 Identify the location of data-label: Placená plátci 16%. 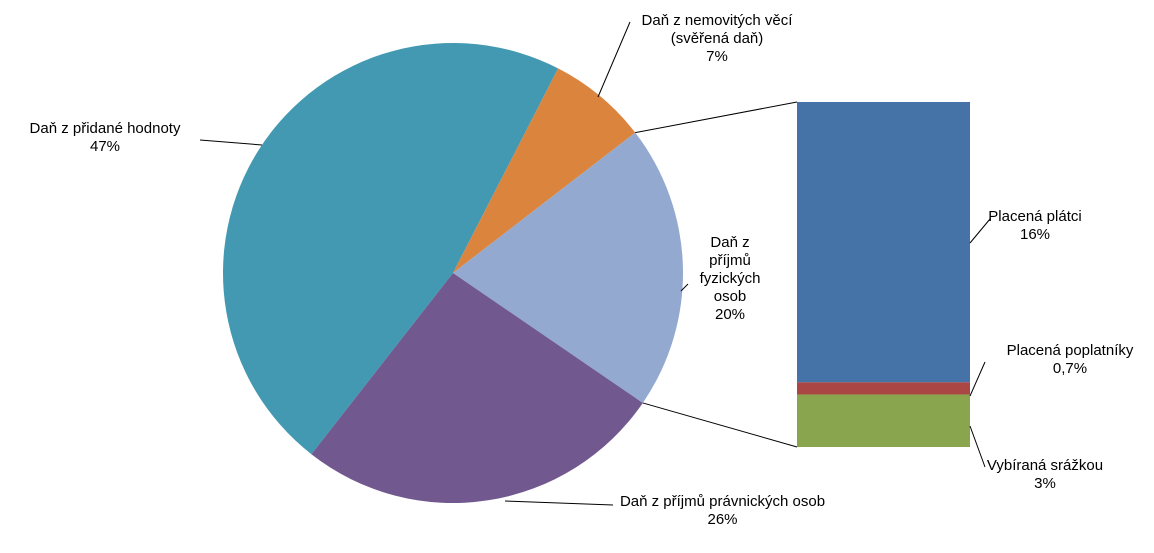
(1035, 226).